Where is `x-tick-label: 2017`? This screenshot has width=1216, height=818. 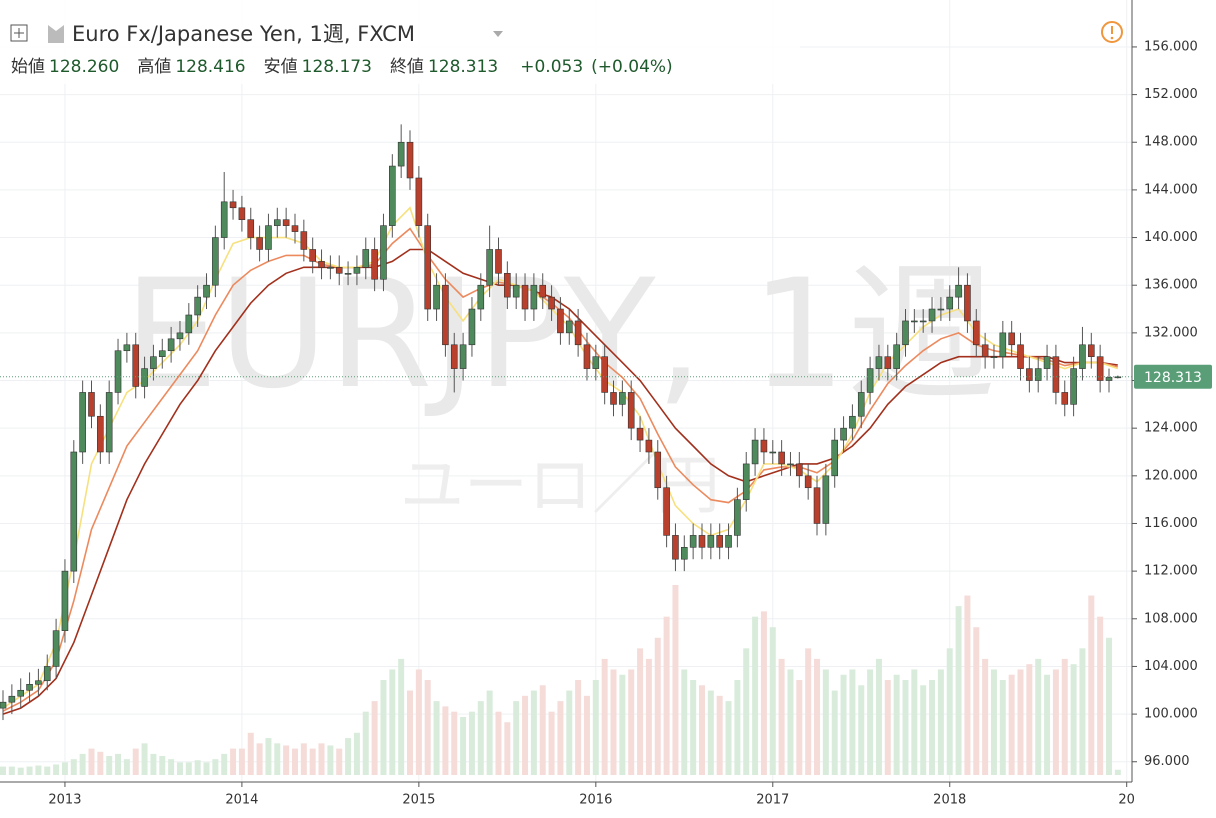 x-tick-label: 2017 is located at coordinates (772, 800).